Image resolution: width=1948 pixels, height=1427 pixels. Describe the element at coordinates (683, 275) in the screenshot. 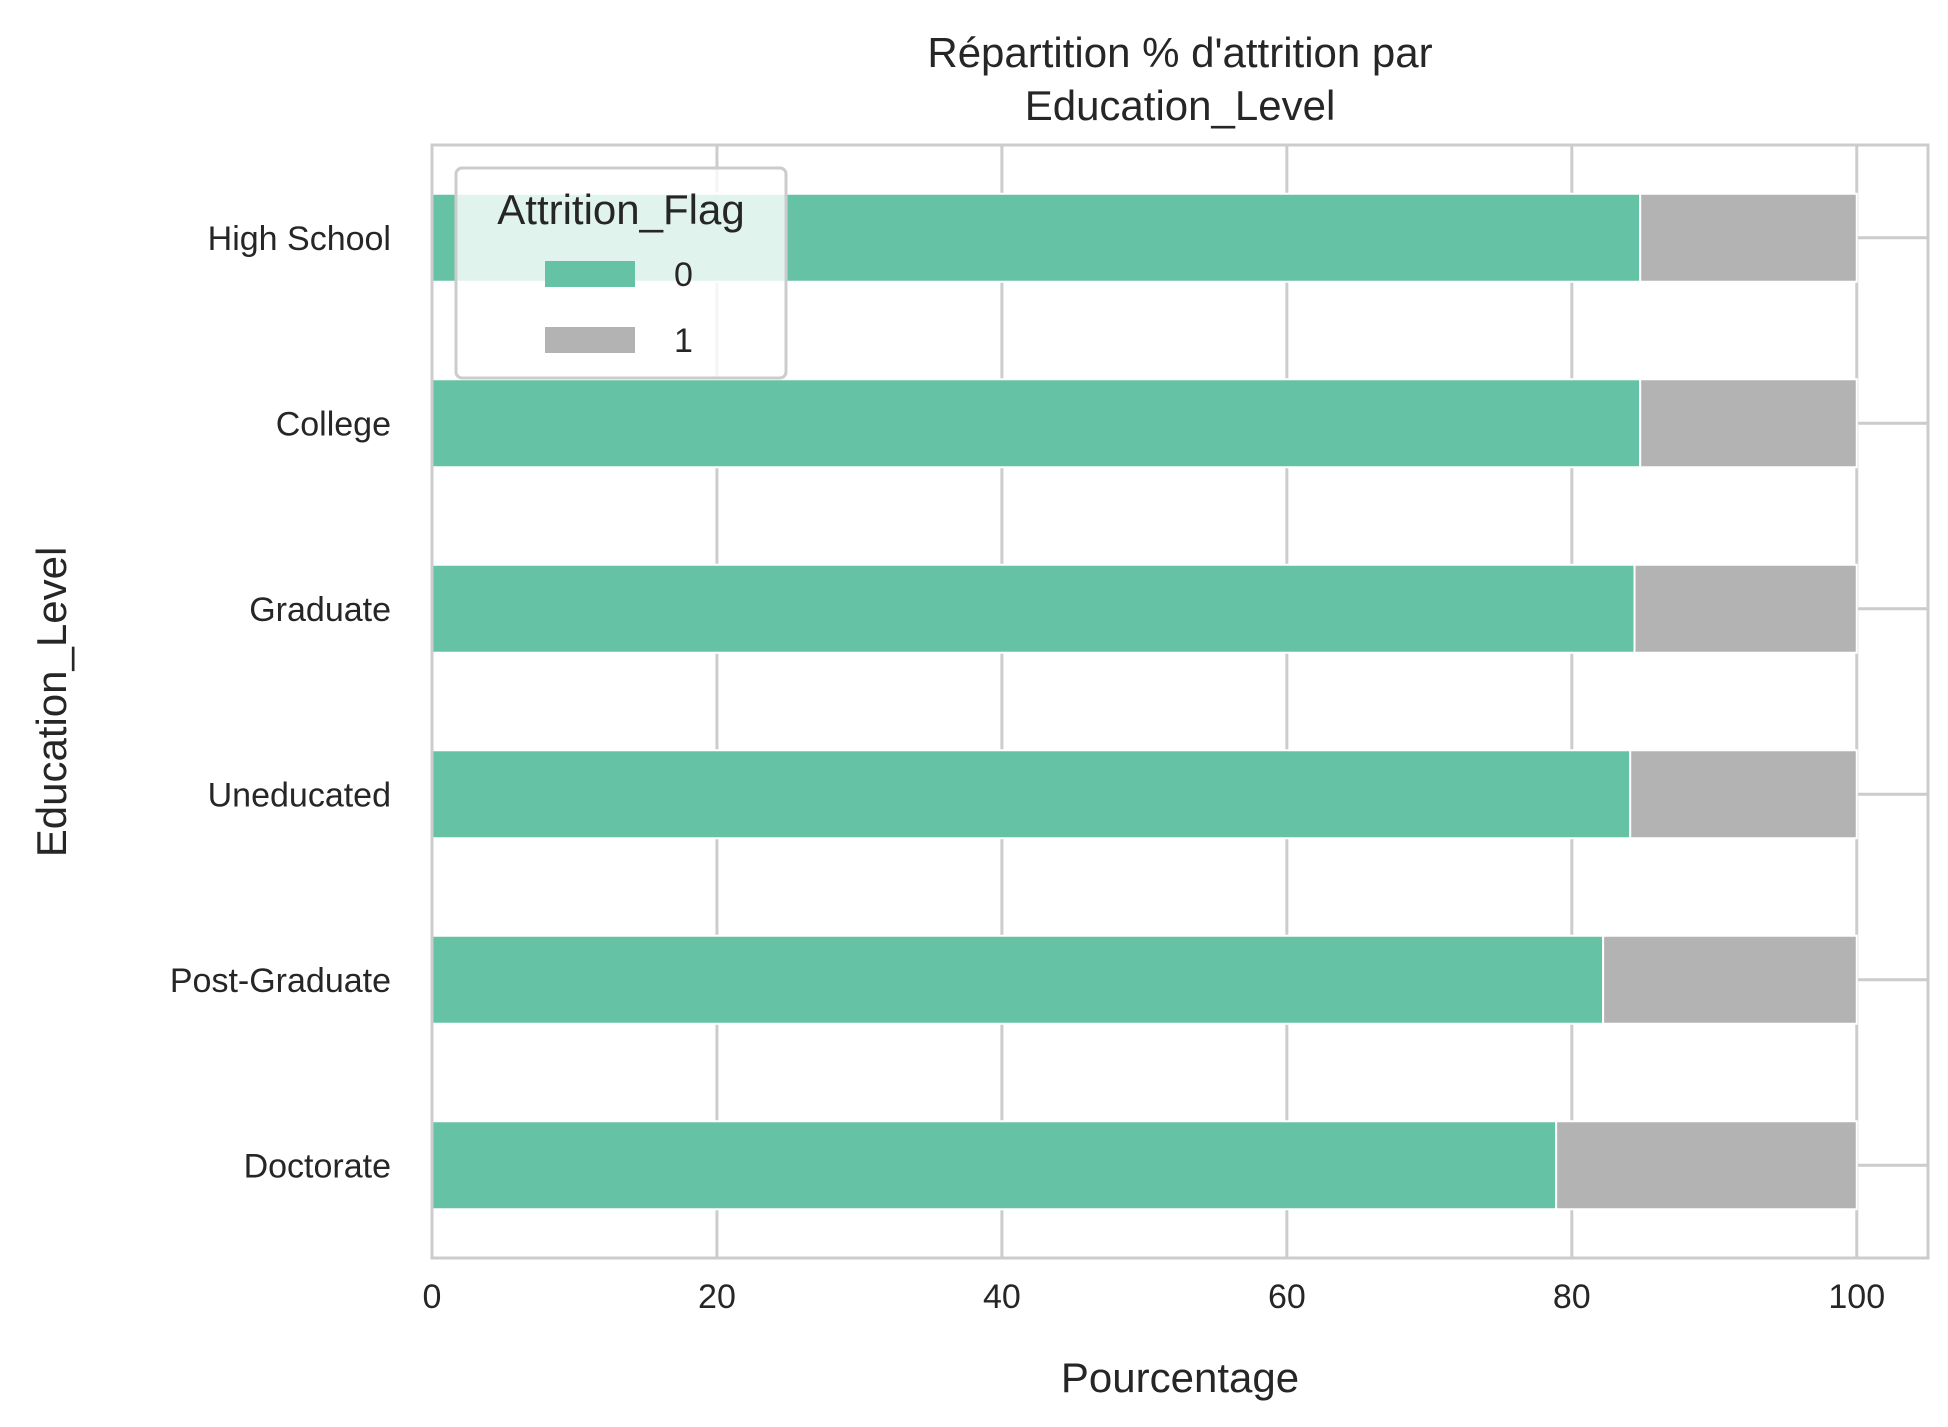

I see `legend-label-0: 0` at that location.